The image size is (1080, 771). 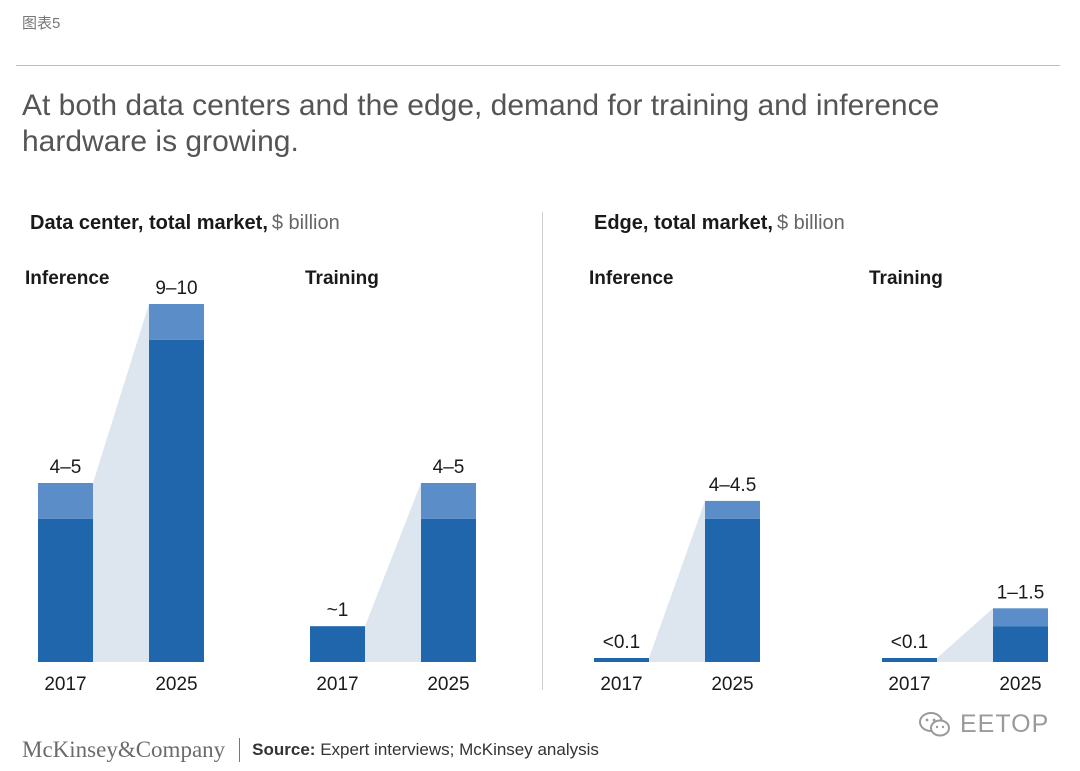 I want to click on watermark-text: EETOP, so click(x=1005, y=724).